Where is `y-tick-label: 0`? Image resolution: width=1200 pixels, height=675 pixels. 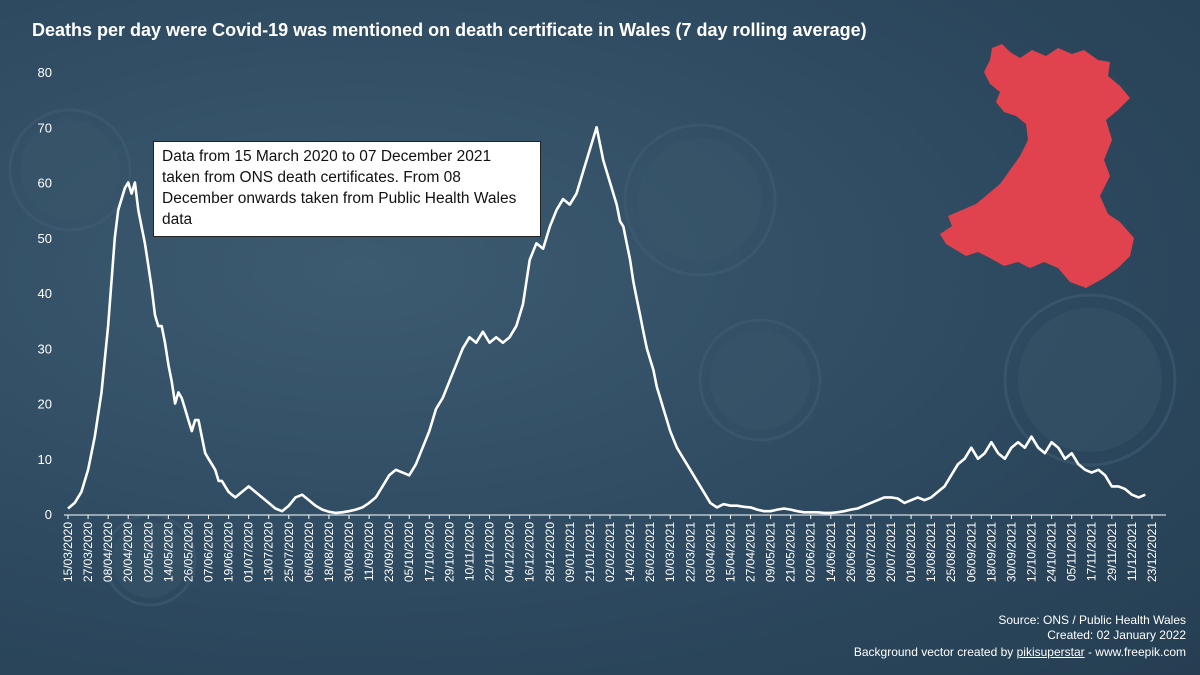
y-tick-label: 0 is located at coordinates (48, 514).